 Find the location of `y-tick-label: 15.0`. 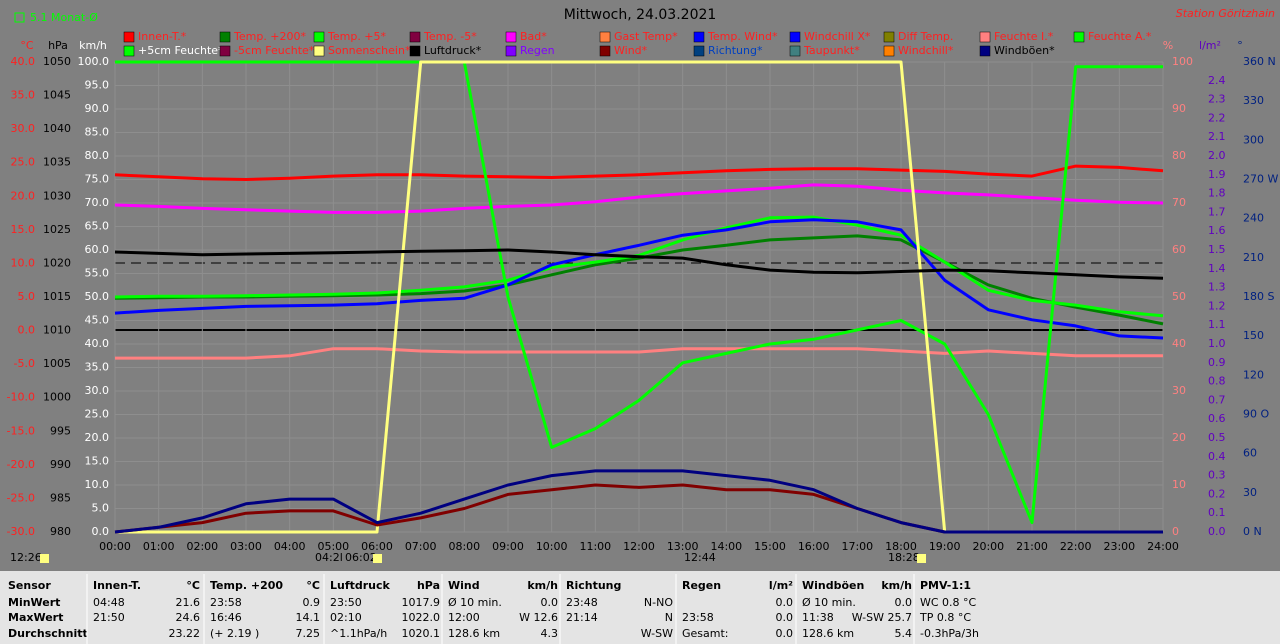

y-tick-label: 15.0 is located at coordinates (23, 229).